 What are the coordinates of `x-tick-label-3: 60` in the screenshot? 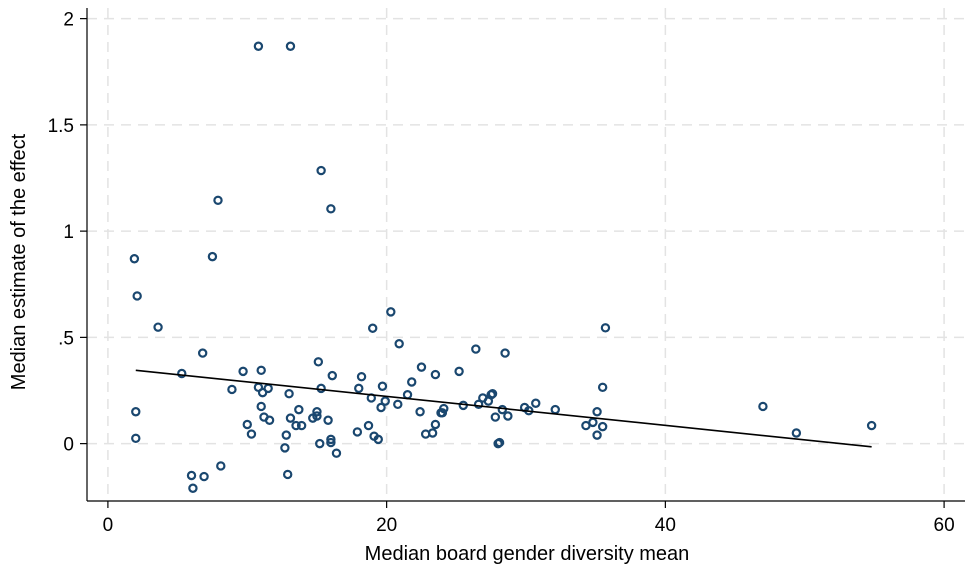 It's located at (944, 525).